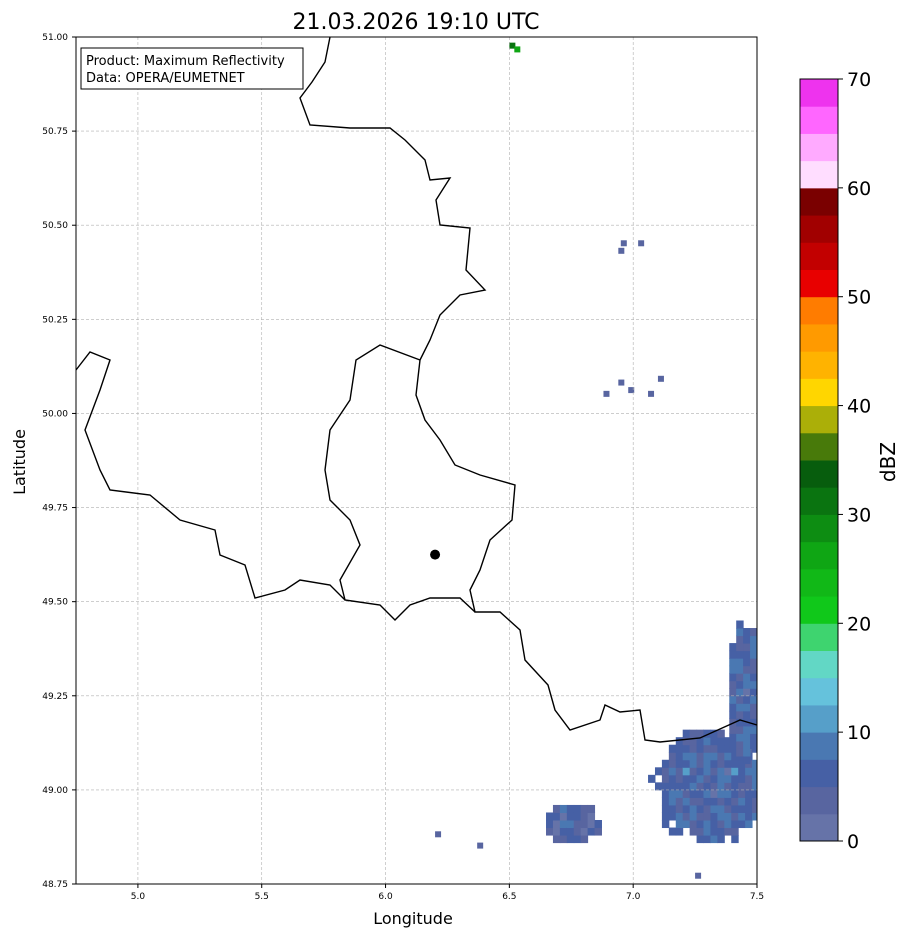 Image resolution: width=908 pixels, height=937 pixels. What do you see at coordinates (55, 885) in the screenshot?
I see `y-tick-label: 48.75` at bounding box center [55, 885].